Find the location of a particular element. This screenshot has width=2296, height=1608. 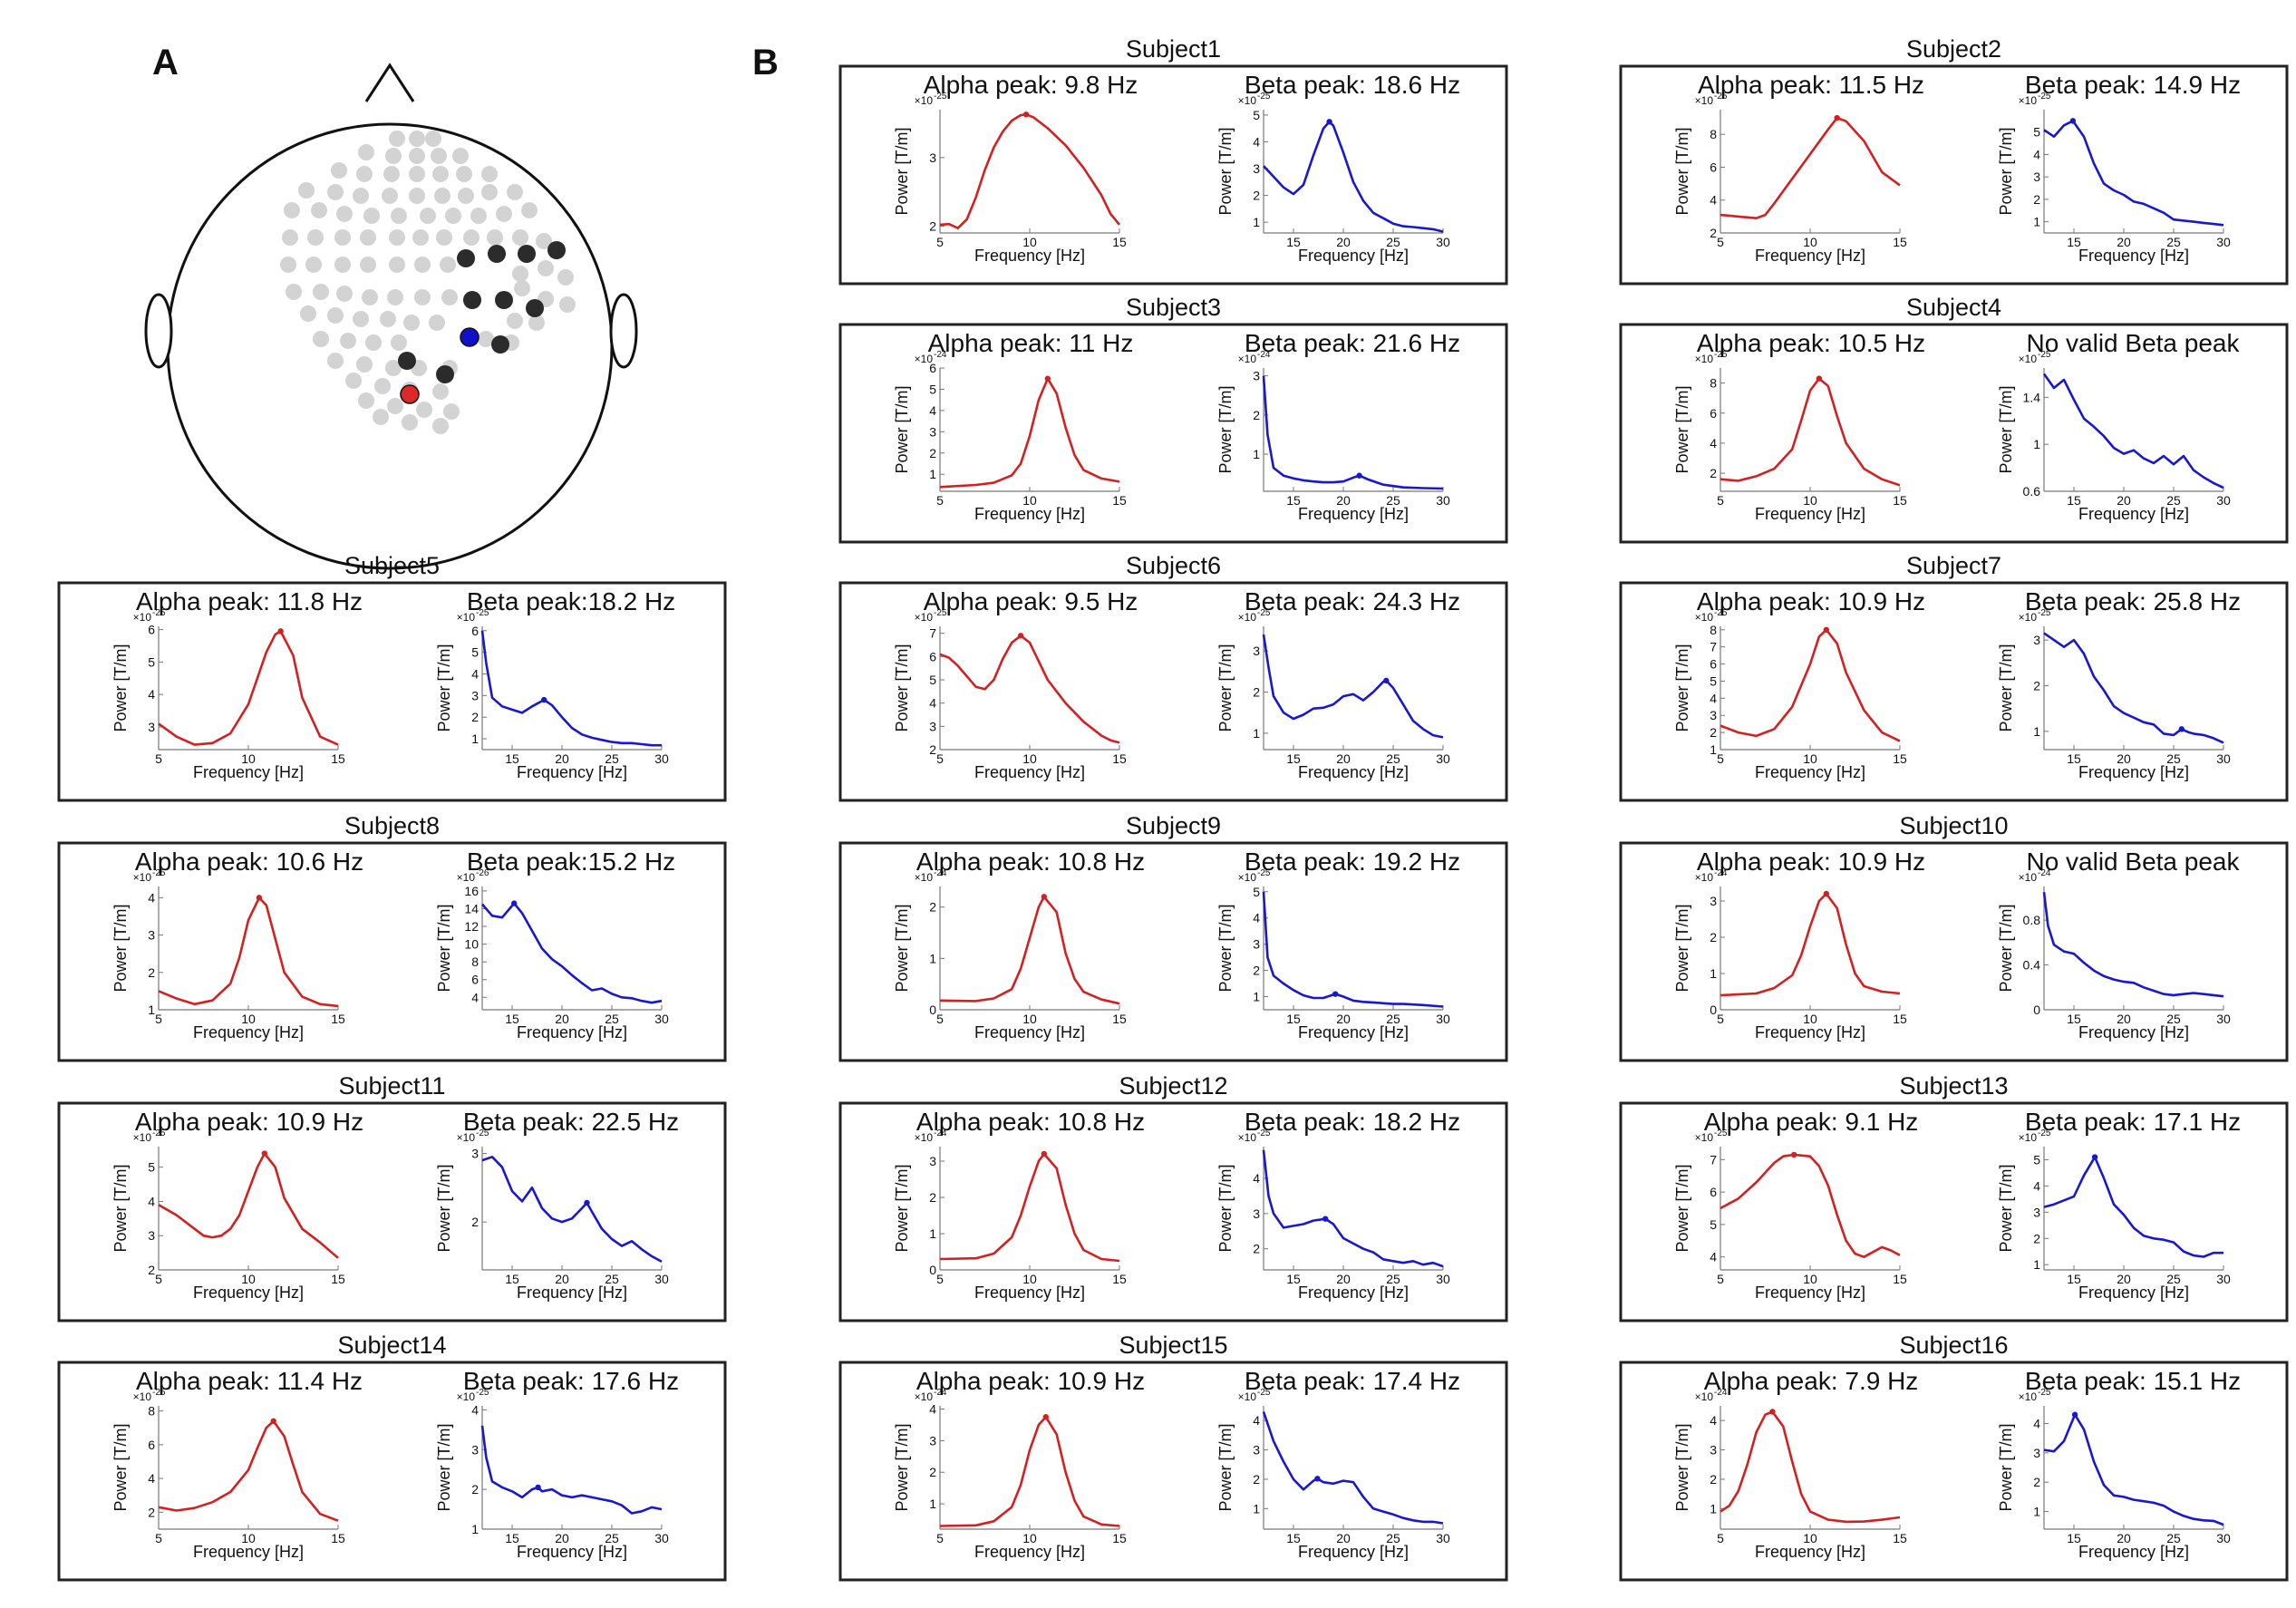

alpha-peak-title: Alpha peak: 10.9 Hz is located at coordinates (249, 1122).